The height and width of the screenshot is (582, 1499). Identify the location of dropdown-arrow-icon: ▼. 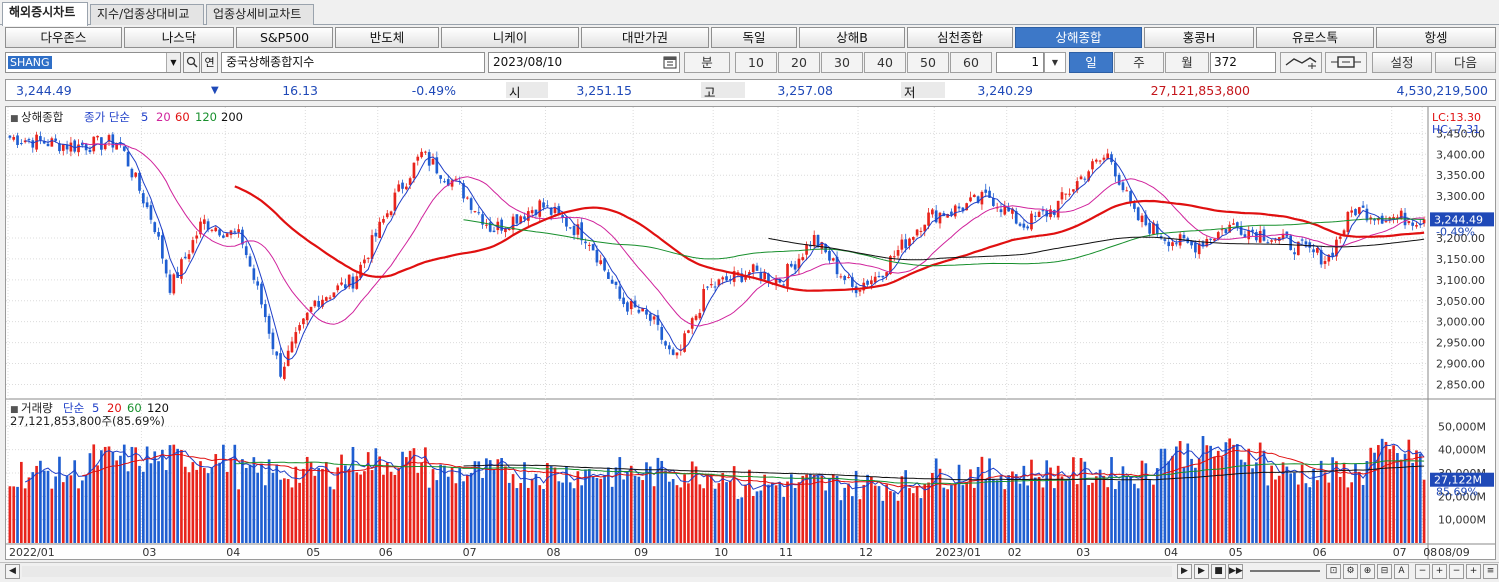
(173, 62).